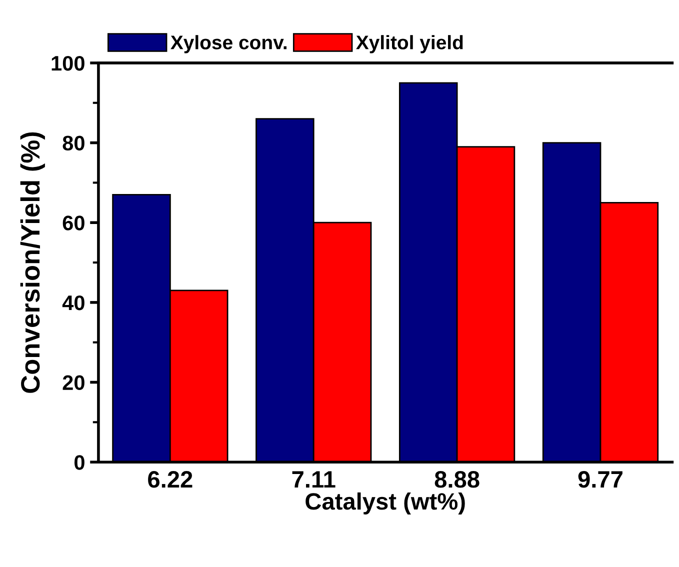  I want to click on x-tick-label: 8.88, so click(457, 479).